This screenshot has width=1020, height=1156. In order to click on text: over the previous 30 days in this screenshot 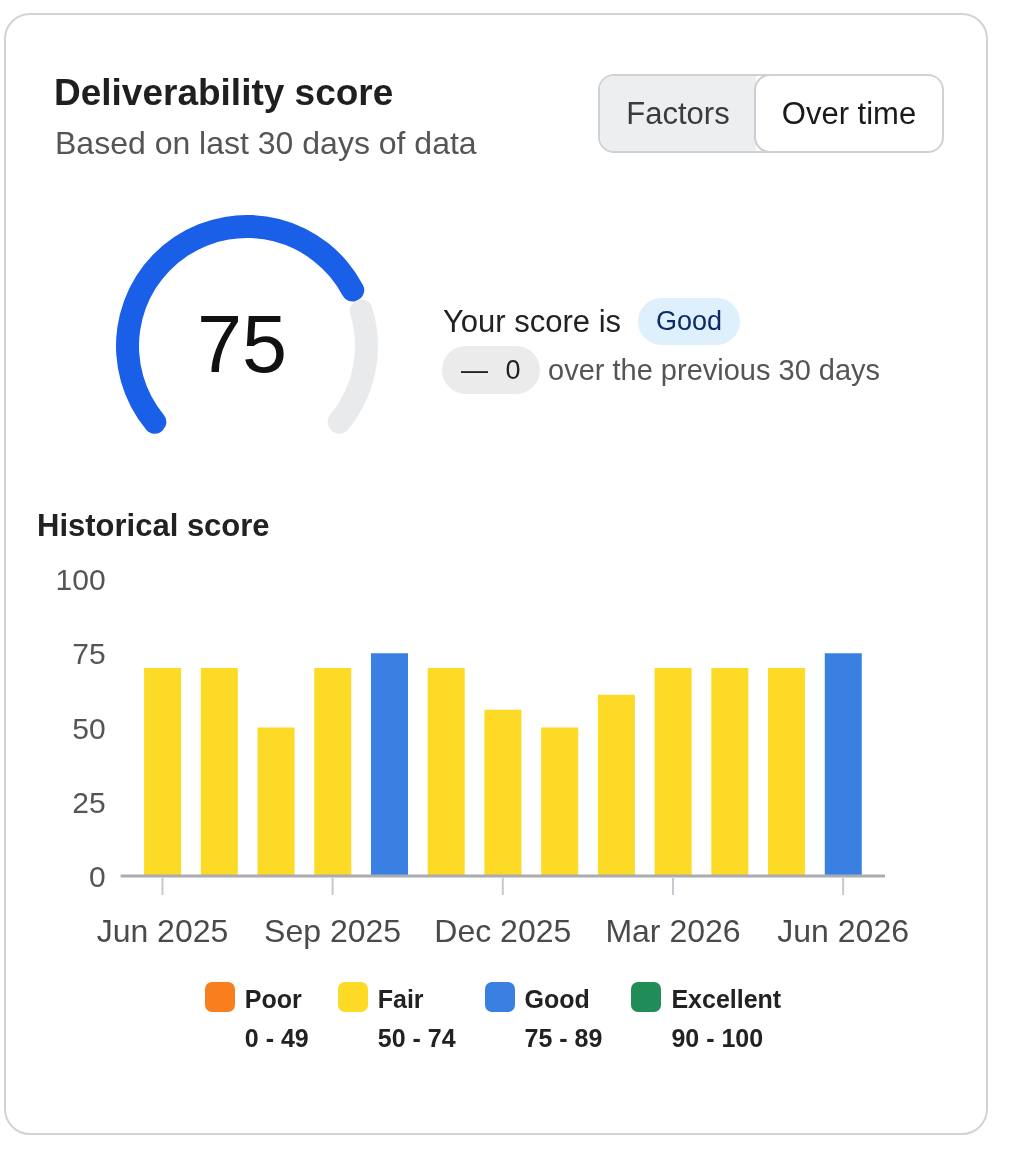, I will do `click(714, 369)`.